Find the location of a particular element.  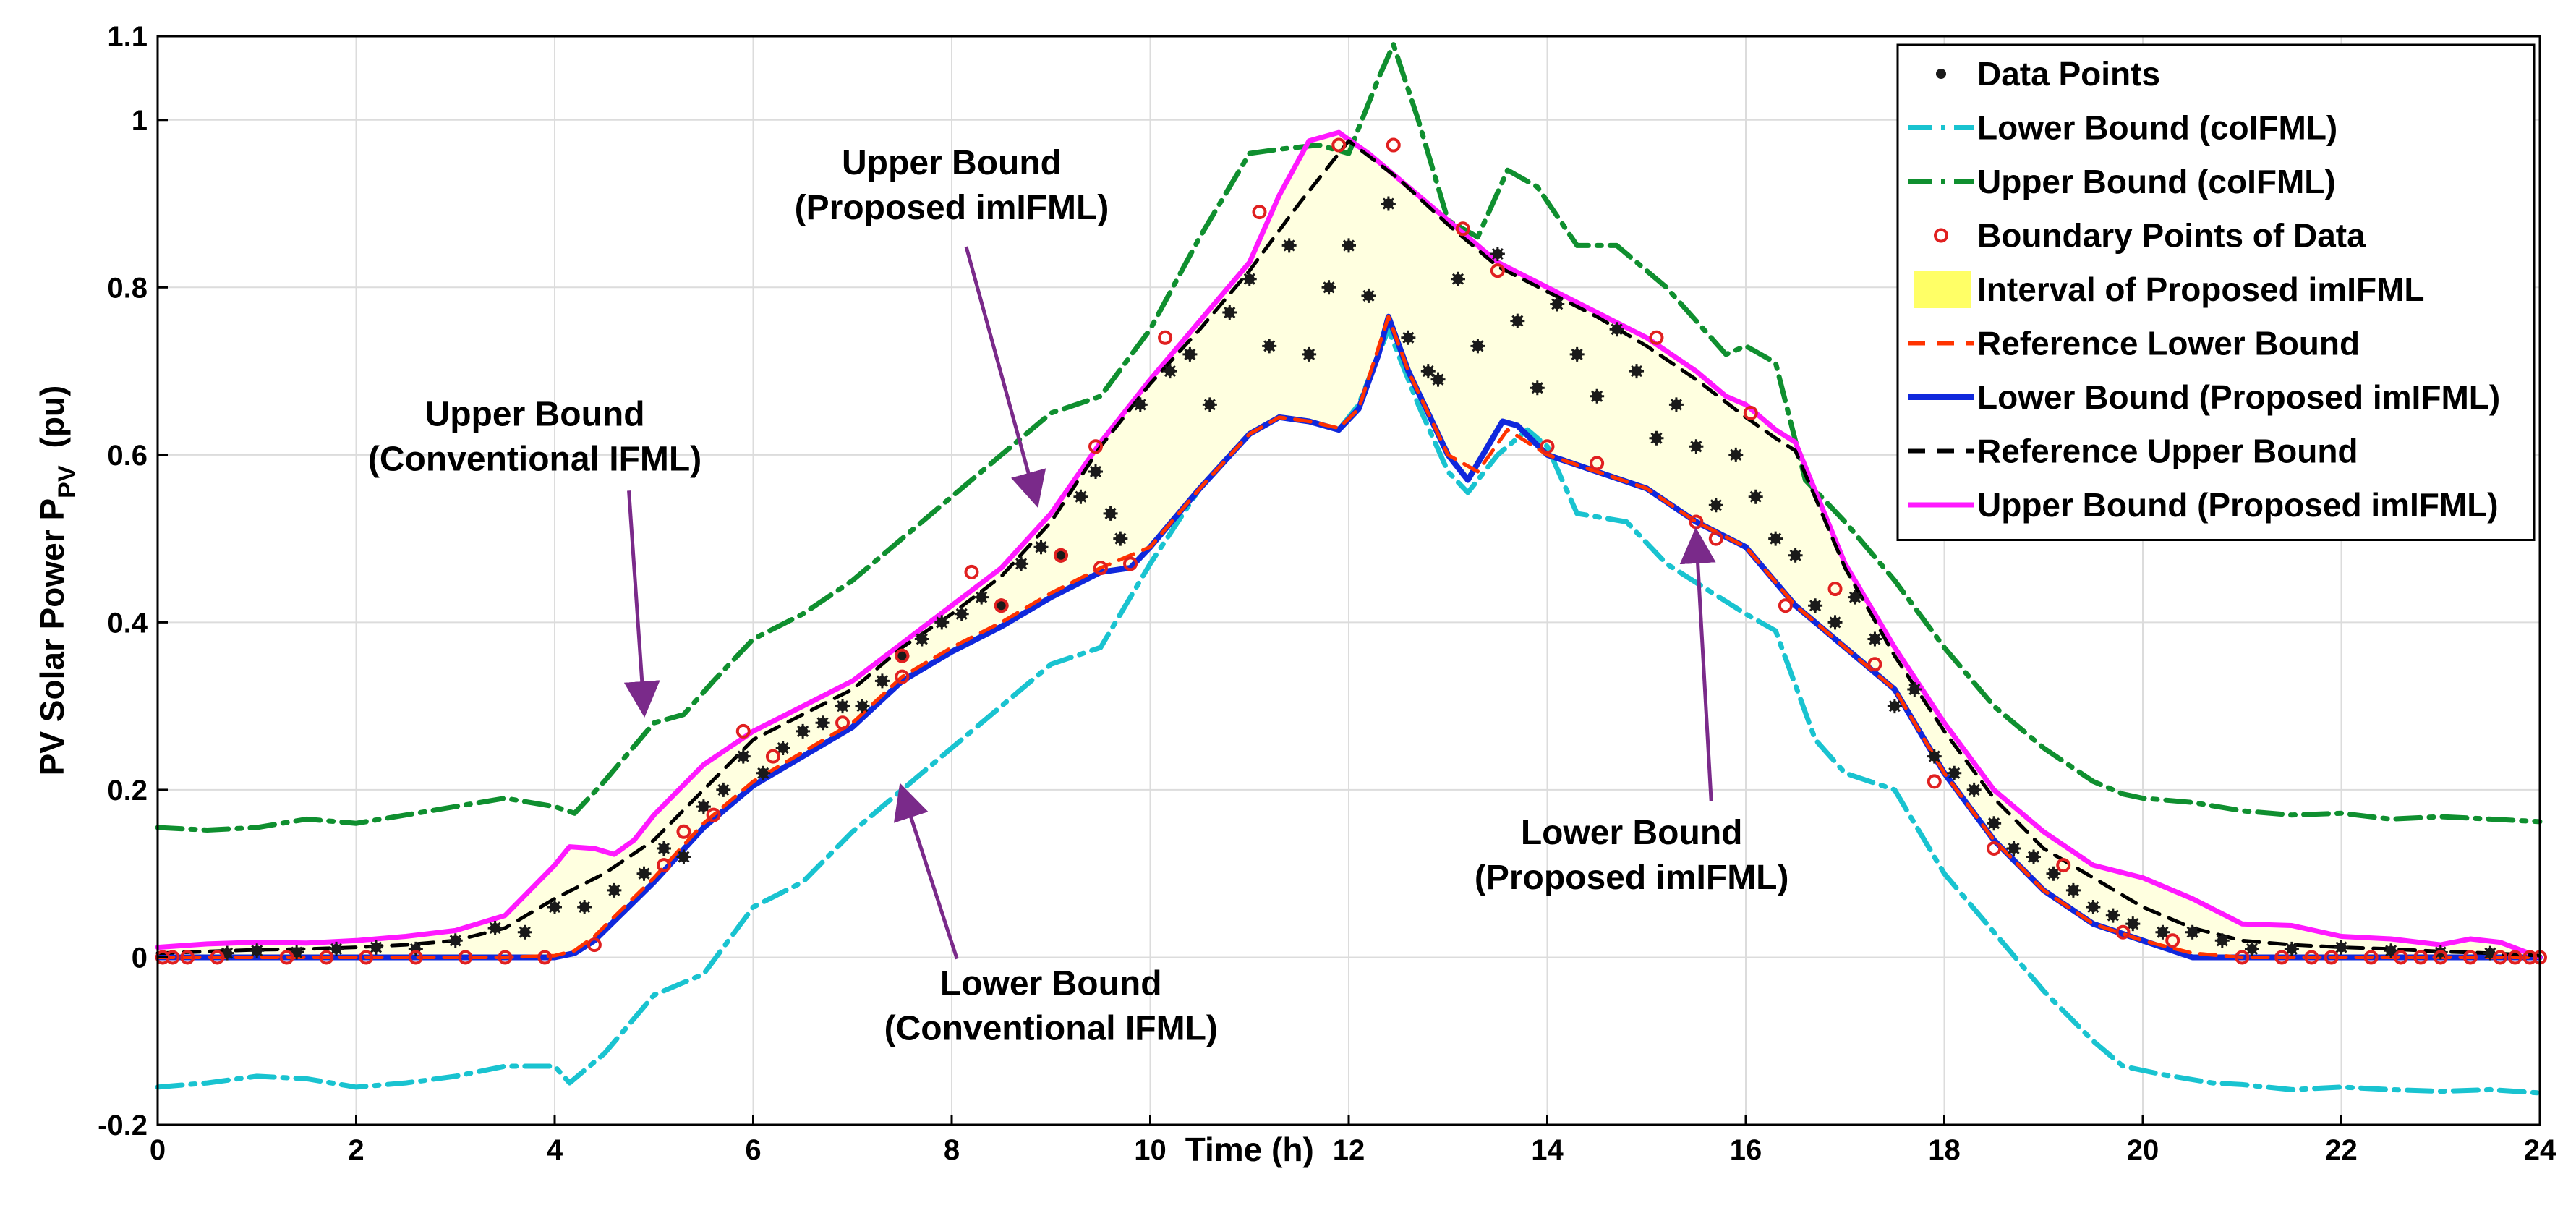

y-tick-label: 0 is located at coordinates (140, 958).